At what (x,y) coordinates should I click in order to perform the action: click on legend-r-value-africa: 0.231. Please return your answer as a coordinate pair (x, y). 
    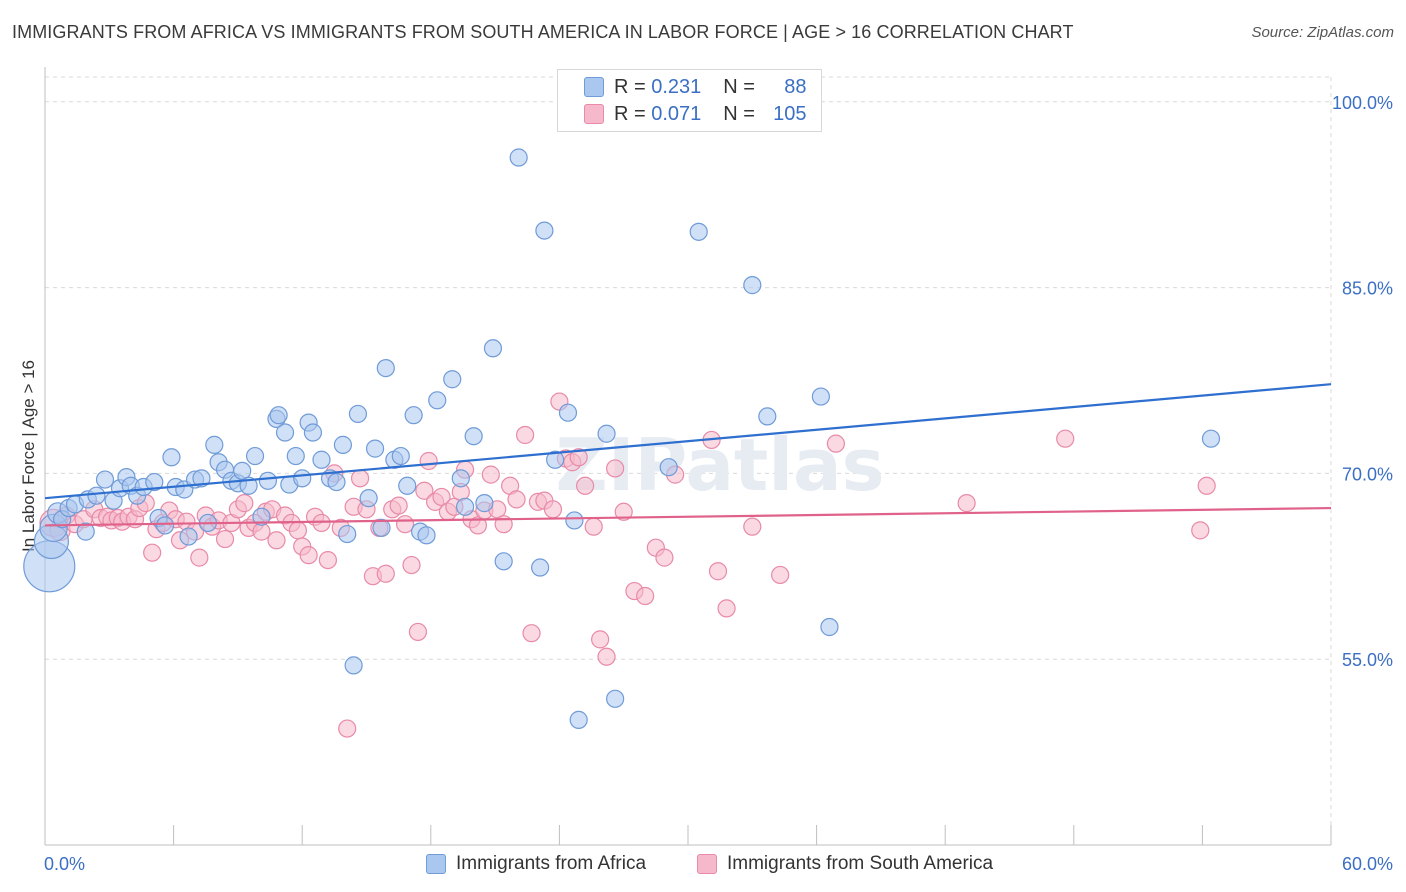
    Looking at the image, I should click on (676, 86).